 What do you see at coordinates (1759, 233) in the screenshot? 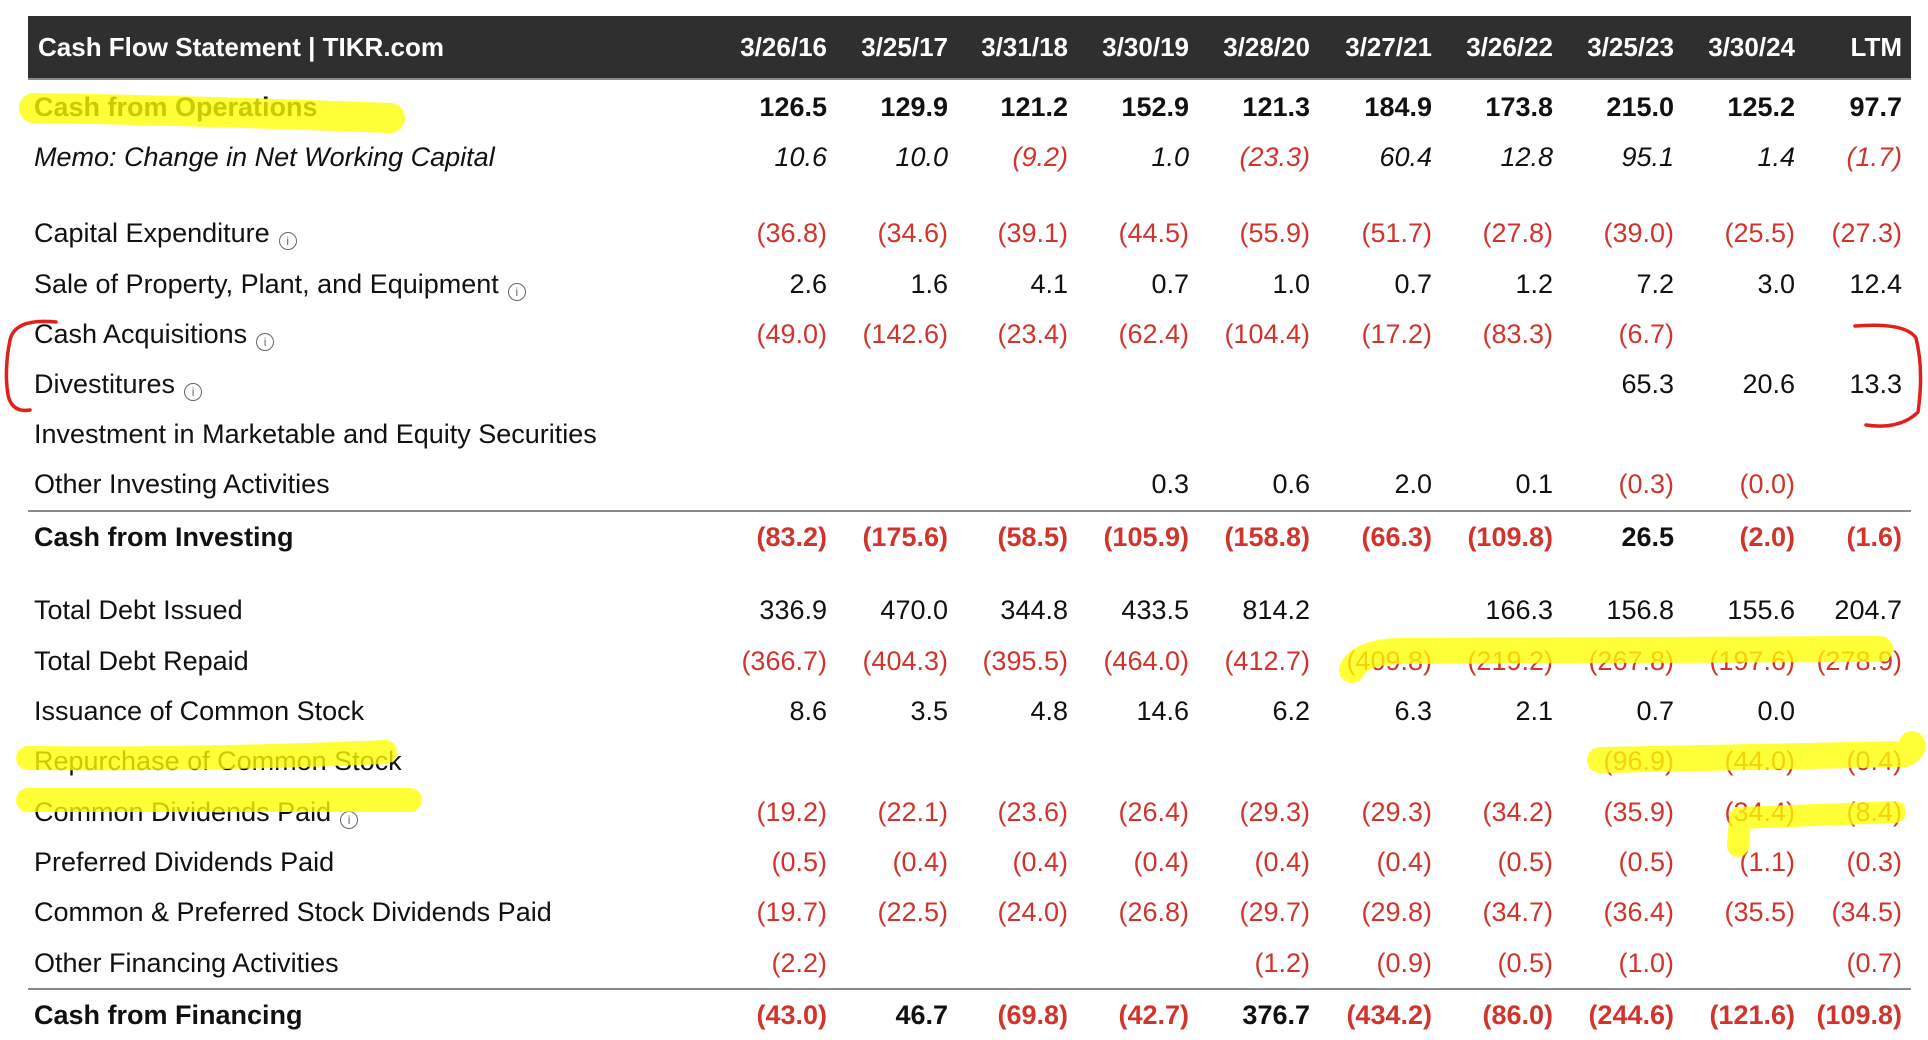
I see `table-cell: (25.5)` at bounding box center [1759, 233].